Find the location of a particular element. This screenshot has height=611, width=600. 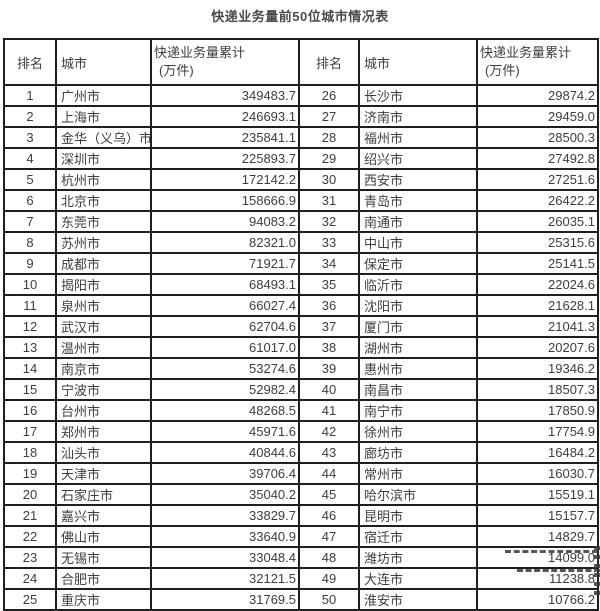

value-cell-right: 25315.6 is located at coordinates (537, 242).